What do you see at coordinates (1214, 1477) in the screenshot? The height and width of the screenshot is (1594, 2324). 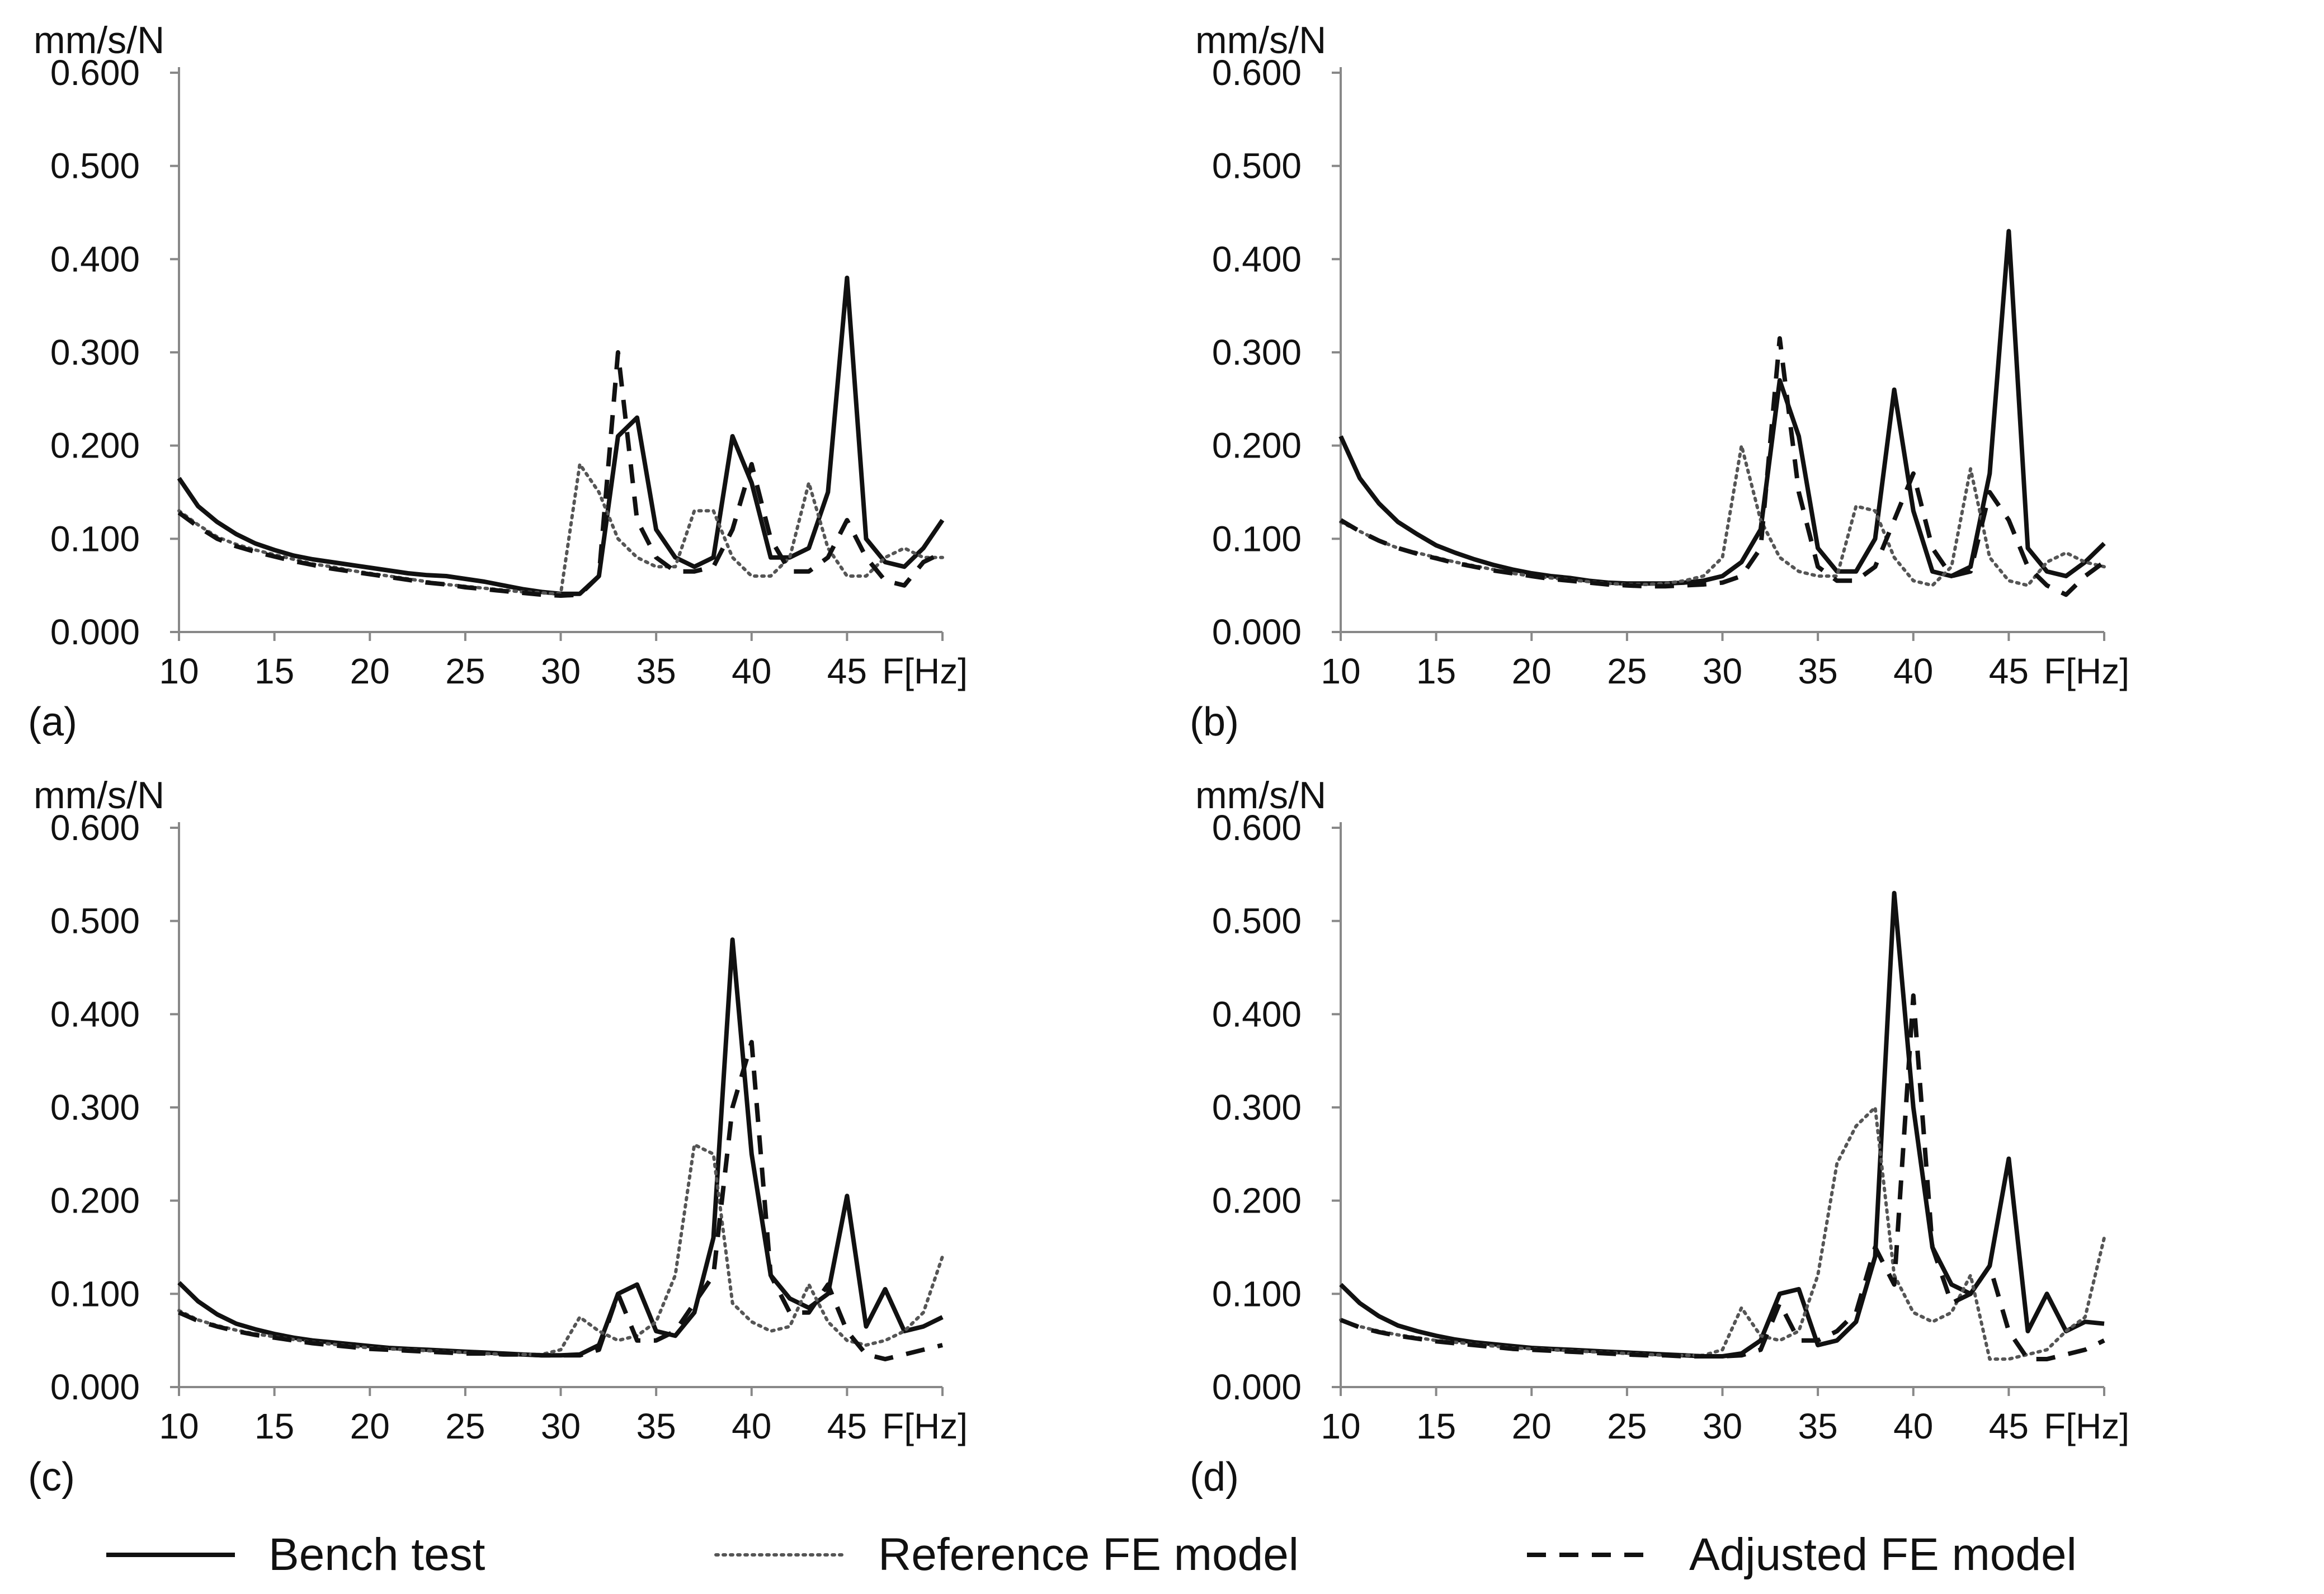 I see `panel-label: (d)` at bounding box center [1214, 1477].